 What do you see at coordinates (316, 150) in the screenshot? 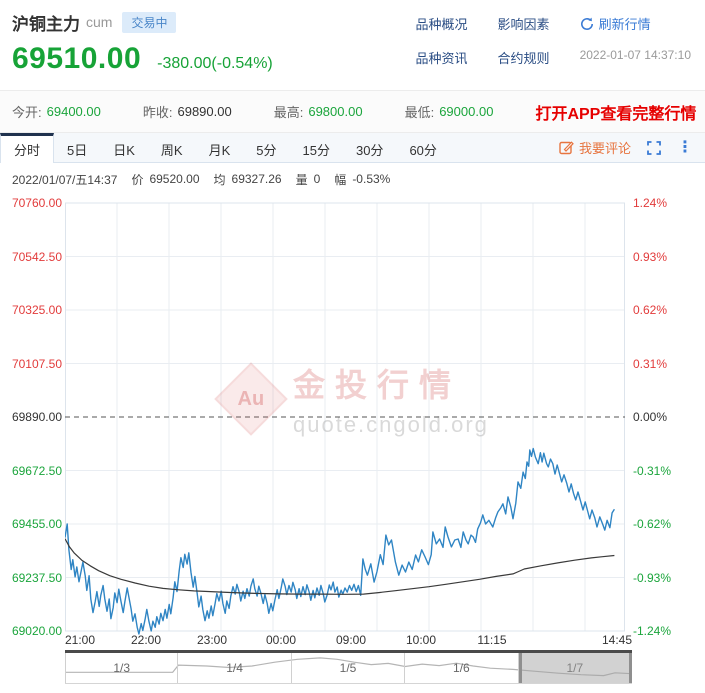
I see `tab-15min: 15分` at bounding box center [316, 150].